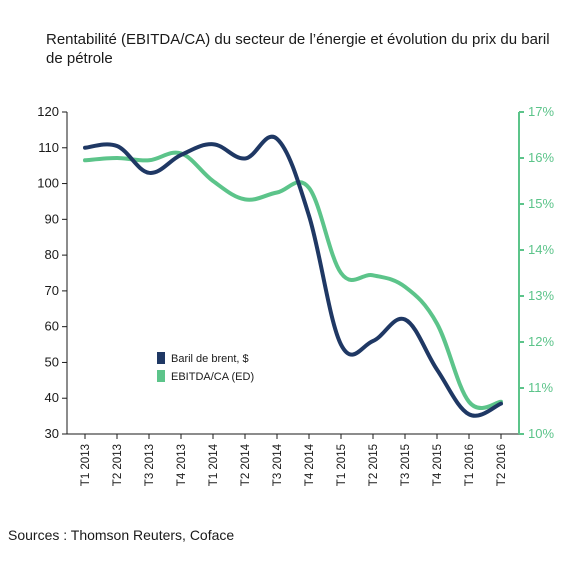  I want to click on right-tick-label: 17%, so click(541, 111).